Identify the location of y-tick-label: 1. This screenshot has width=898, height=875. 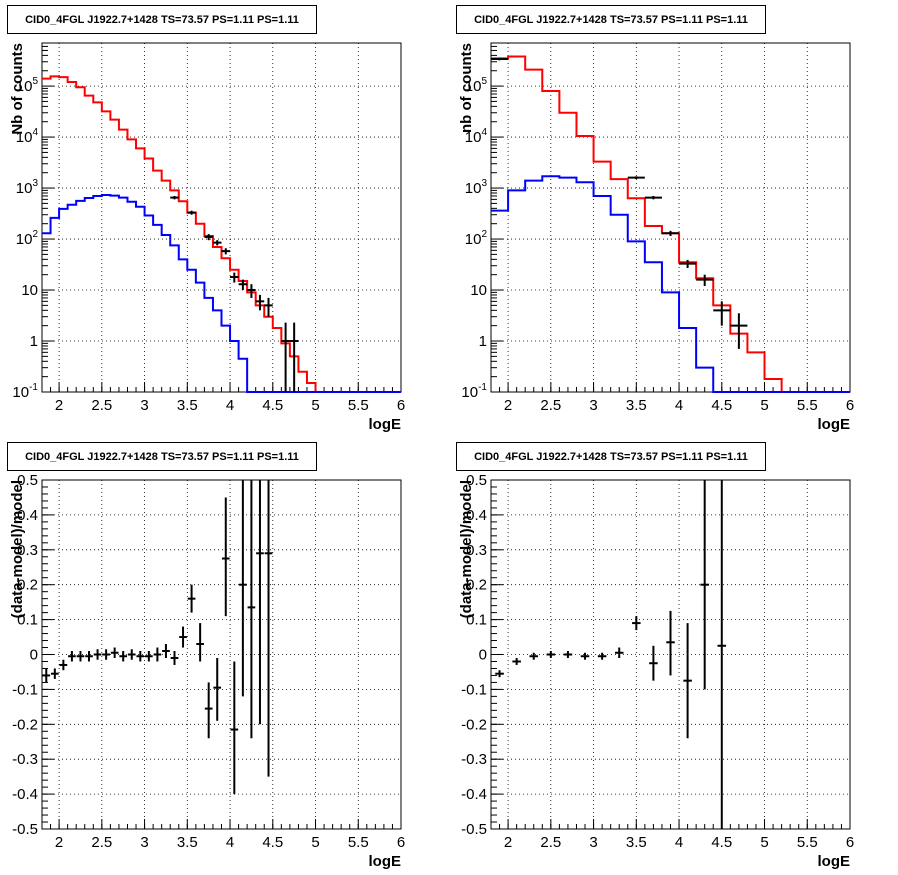
(34, 341).